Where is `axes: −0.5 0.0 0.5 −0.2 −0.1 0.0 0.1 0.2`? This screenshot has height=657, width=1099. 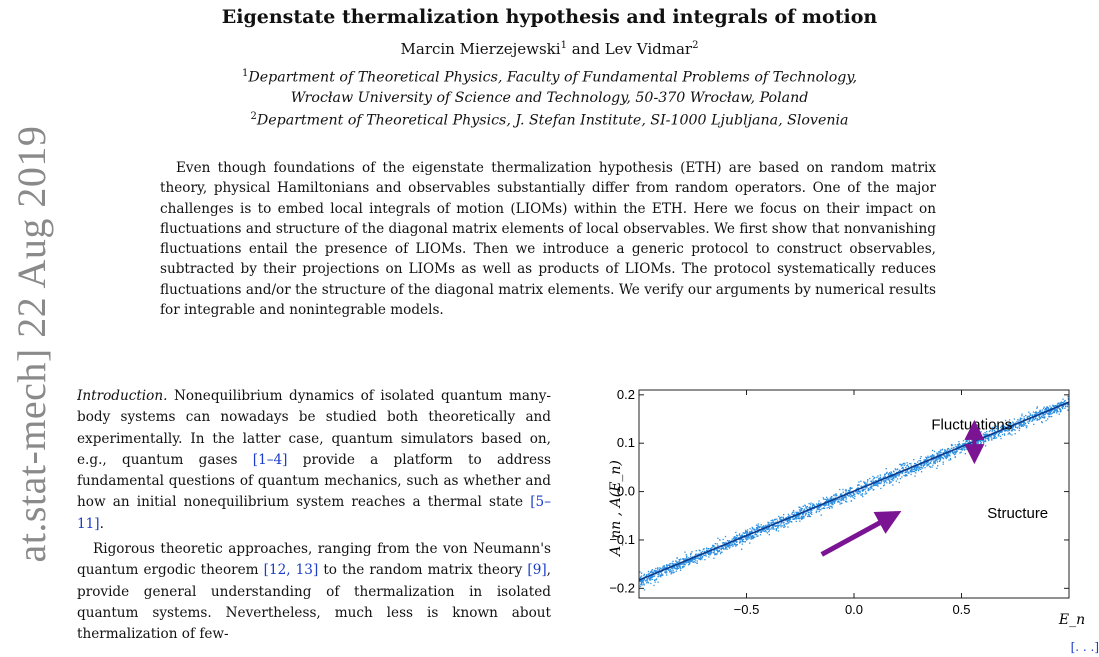
axes: −0.5 0.0 0.5 −0.2 −0.1 0.0 0.1 0.2 is located at coordinates (839, 502).